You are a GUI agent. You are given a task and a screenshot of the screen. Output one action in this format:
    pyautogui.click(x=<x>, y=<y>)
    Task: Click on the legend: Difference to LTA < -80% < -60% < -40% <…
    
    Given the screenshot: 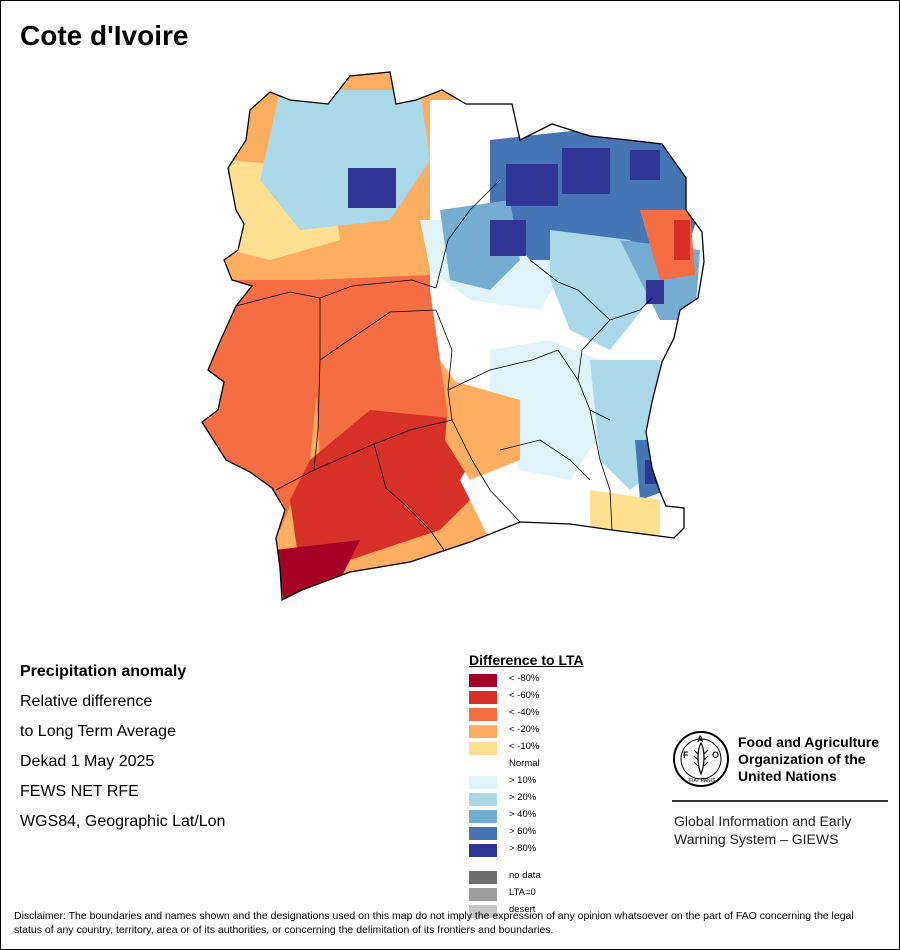 What is the action you would take?
    pyautogui.click(x=554, y=786)
    